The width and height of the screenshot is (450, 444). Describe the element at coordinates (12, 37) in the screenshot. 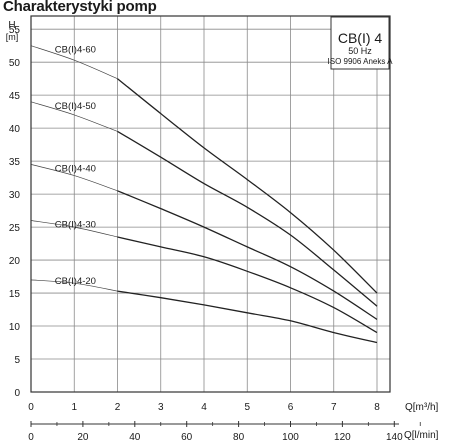

I see `y-axis-unit: [m]` at that location.